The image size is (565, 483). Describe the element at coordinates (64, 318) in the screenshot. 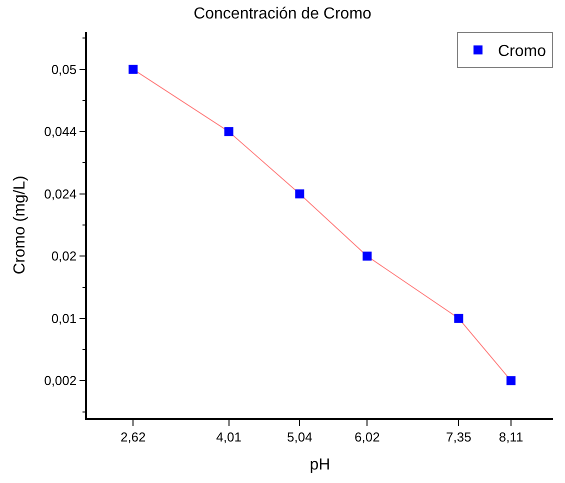

I see `y-tick-label: 0,01` at that location.